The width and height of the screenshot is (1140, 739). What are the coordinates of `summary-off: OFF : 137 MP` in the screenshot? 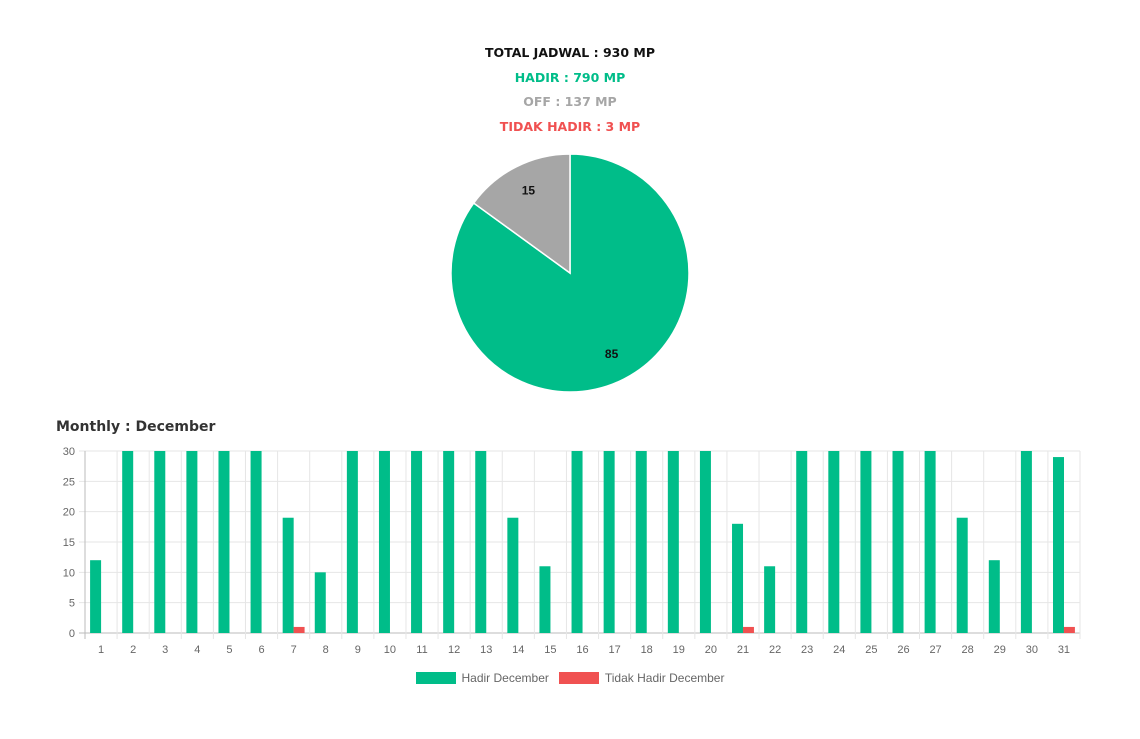 It's located at (570, 101).